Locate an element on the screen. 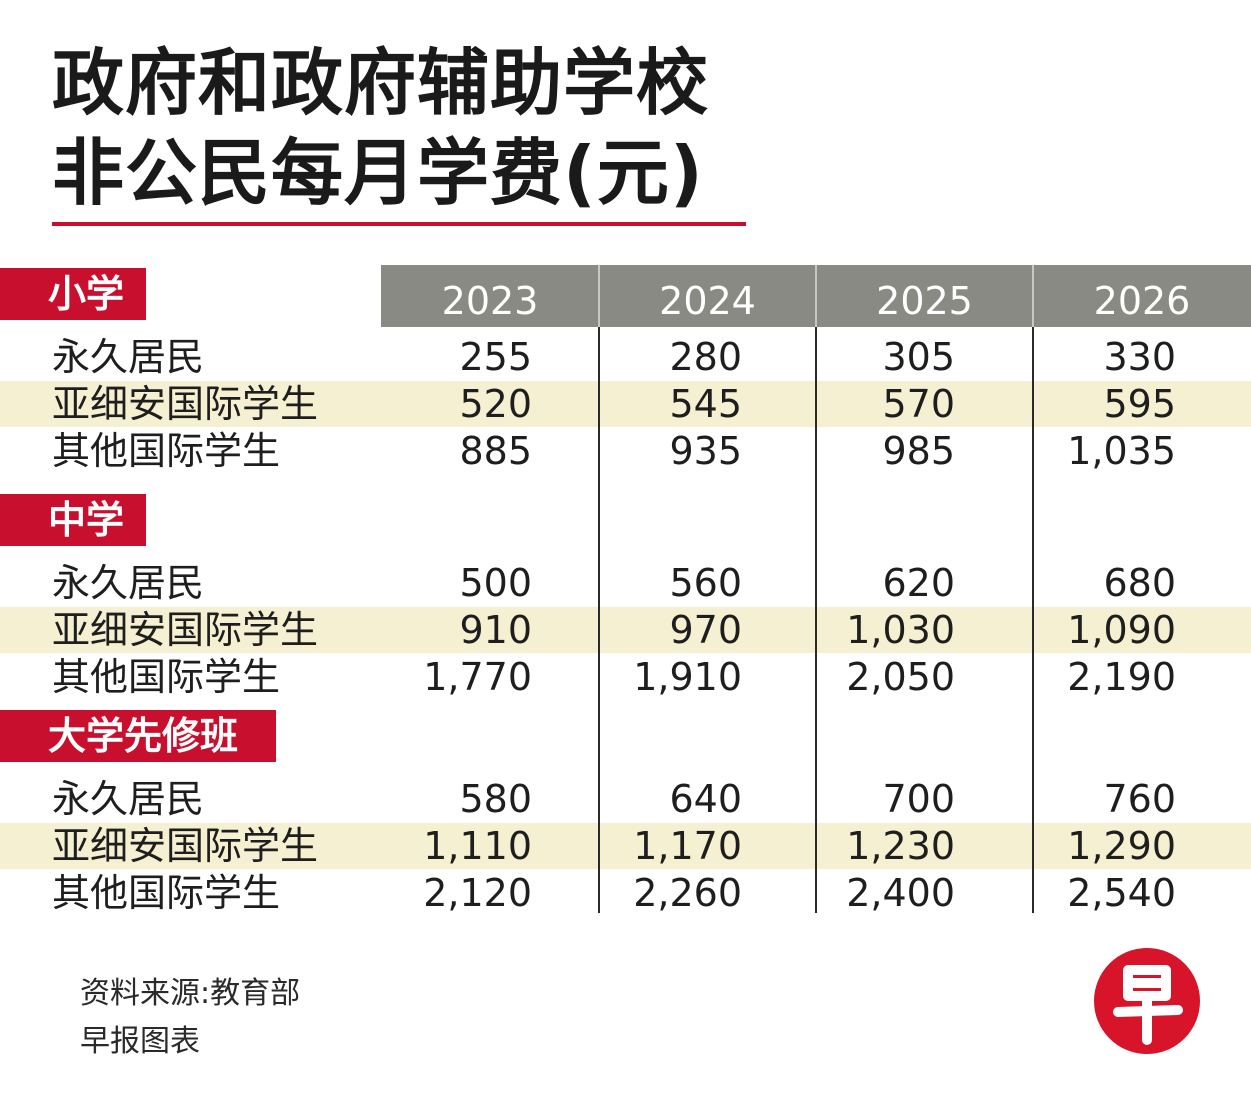 The width and height of the screenshot is (1251, 1104). fee-cell: 1,090 is located at coordinates (1121, 630).